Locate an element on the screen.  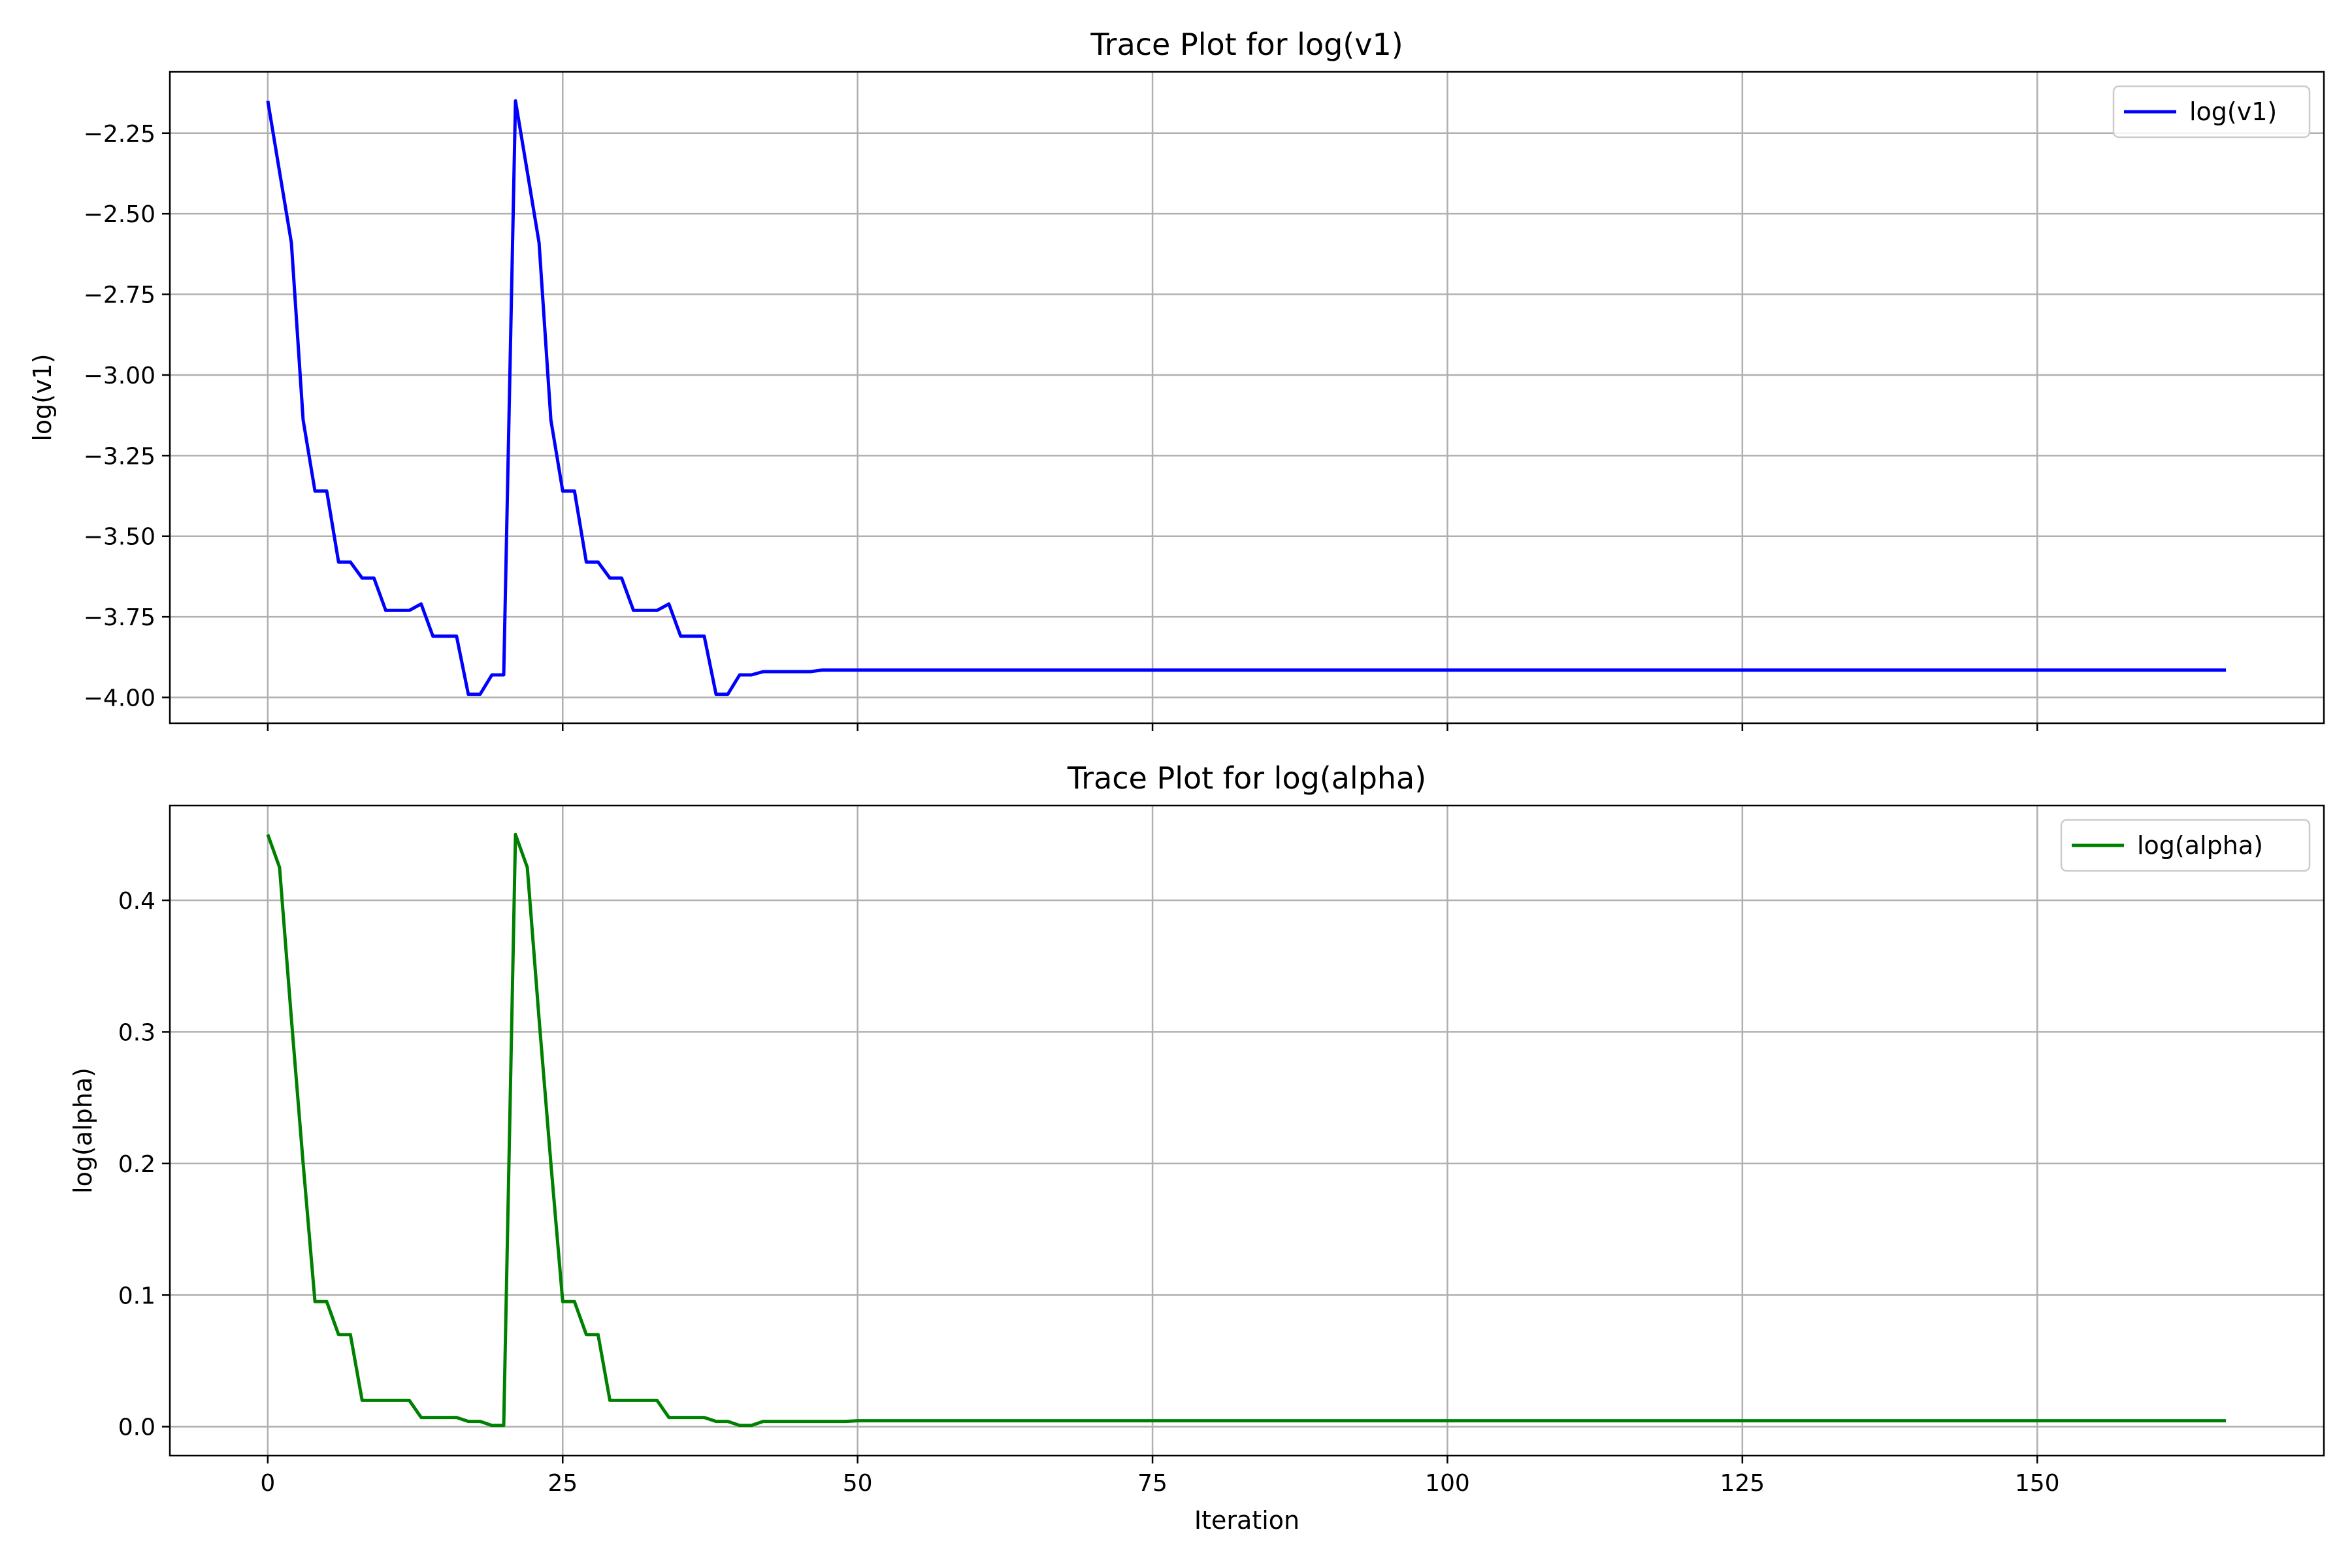
x-tick-label: 125 is located at coordinates (1742, 1483).